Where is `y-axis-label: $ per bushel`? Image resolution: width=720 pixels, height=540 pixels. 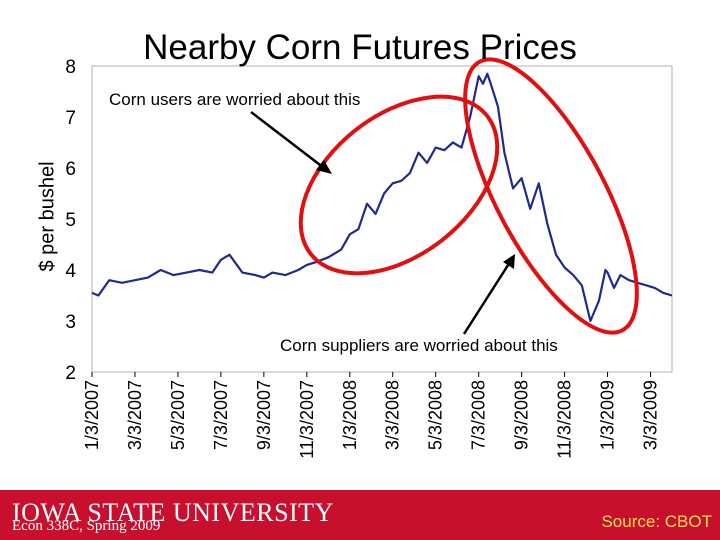 y-axis-label: $ per bushel is located at coordinates (47, 216).